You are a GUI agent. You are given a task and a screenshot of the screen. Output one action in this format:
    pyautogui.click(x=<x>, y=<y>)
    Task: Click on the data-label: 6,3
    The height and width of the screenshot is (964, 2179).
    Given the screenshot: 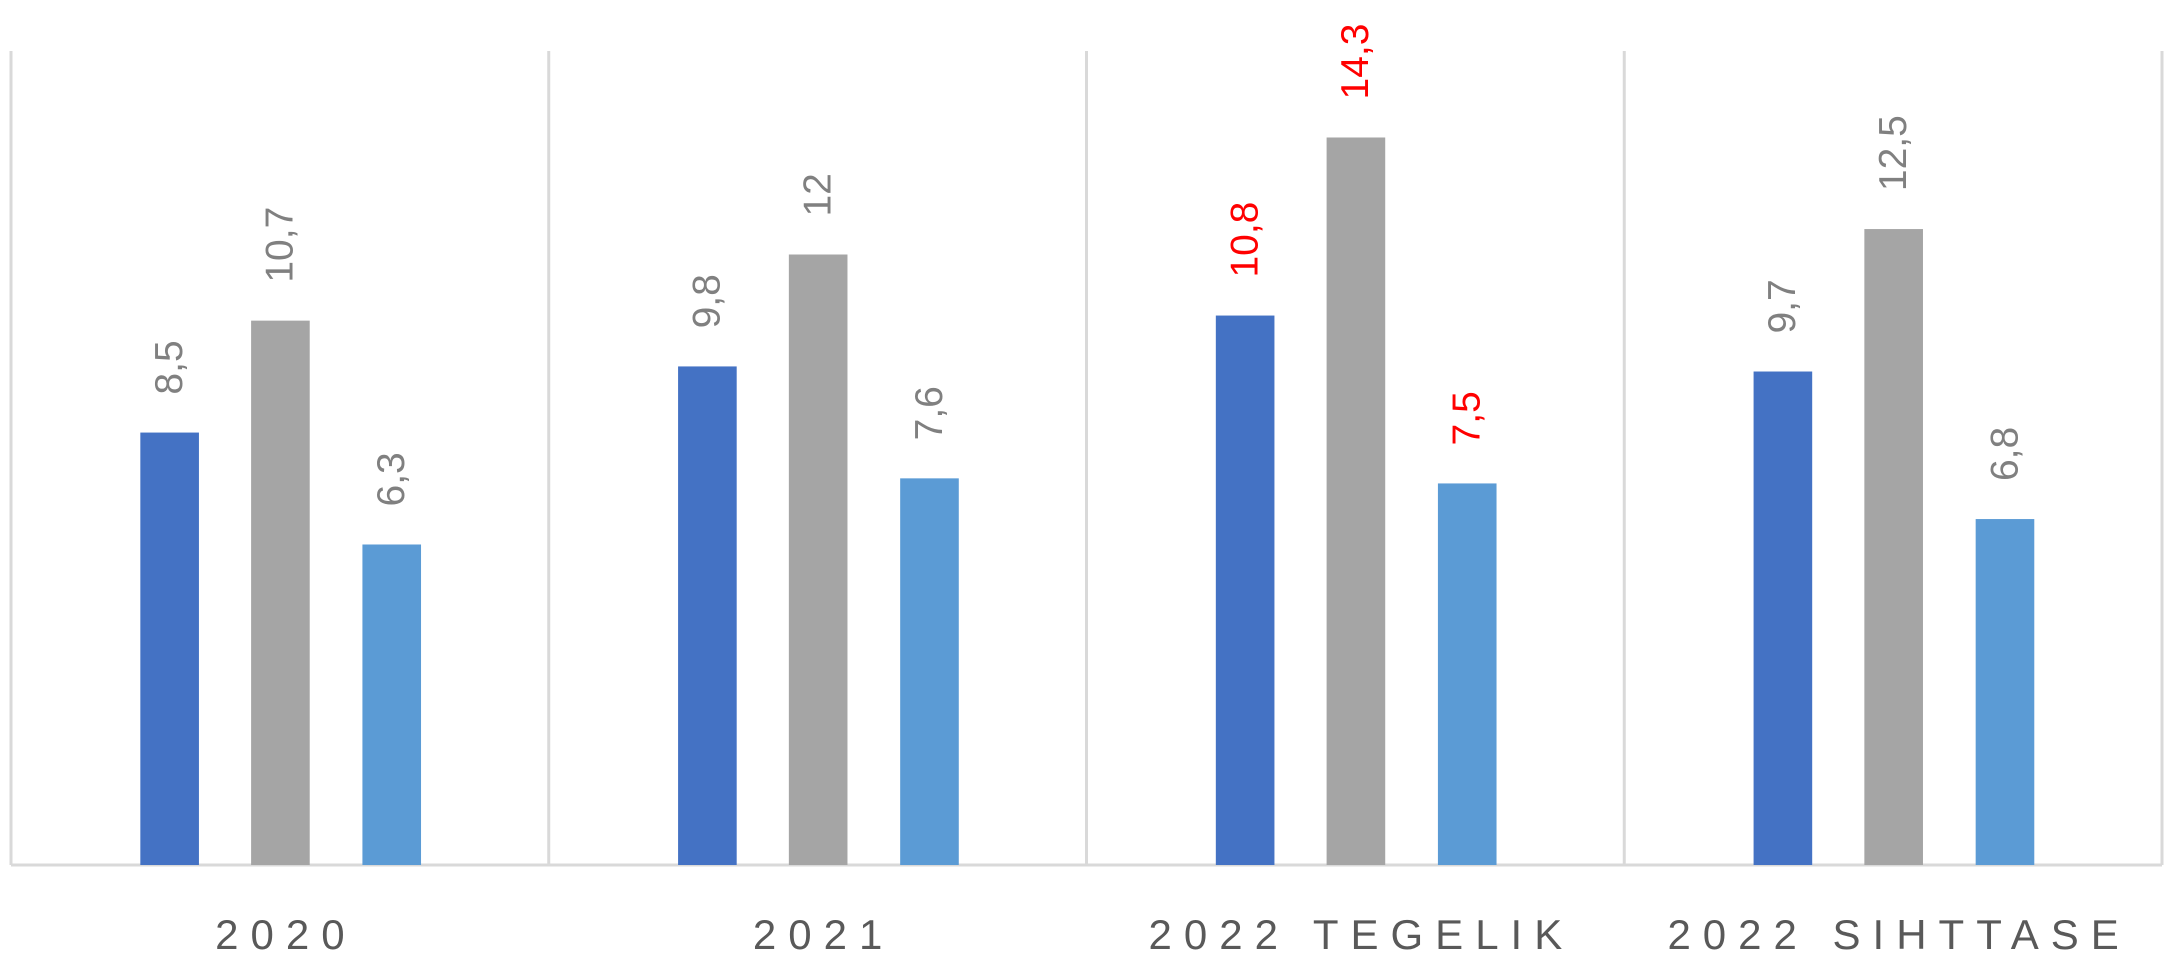 What is the action you would take?
    pyautogui.click(x=391, y=479)
    